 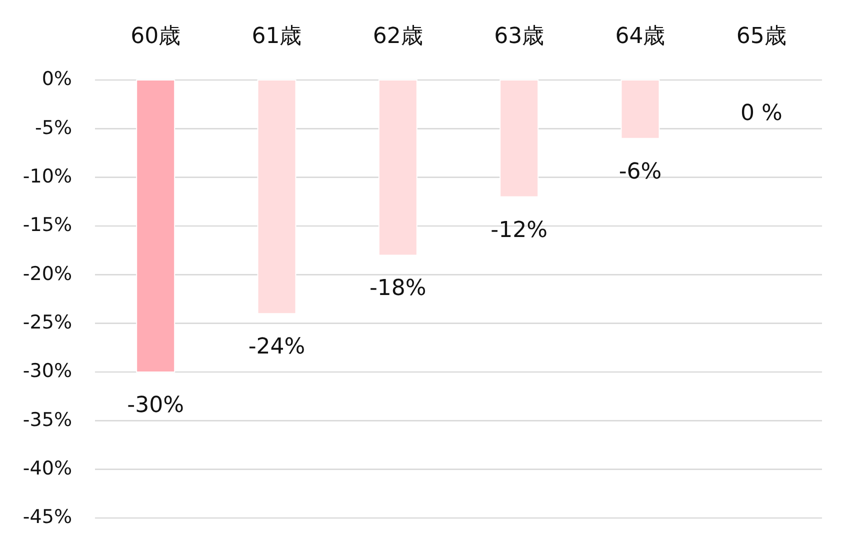 I want to click on xtick: 60歳, so click(x=155, y=37).